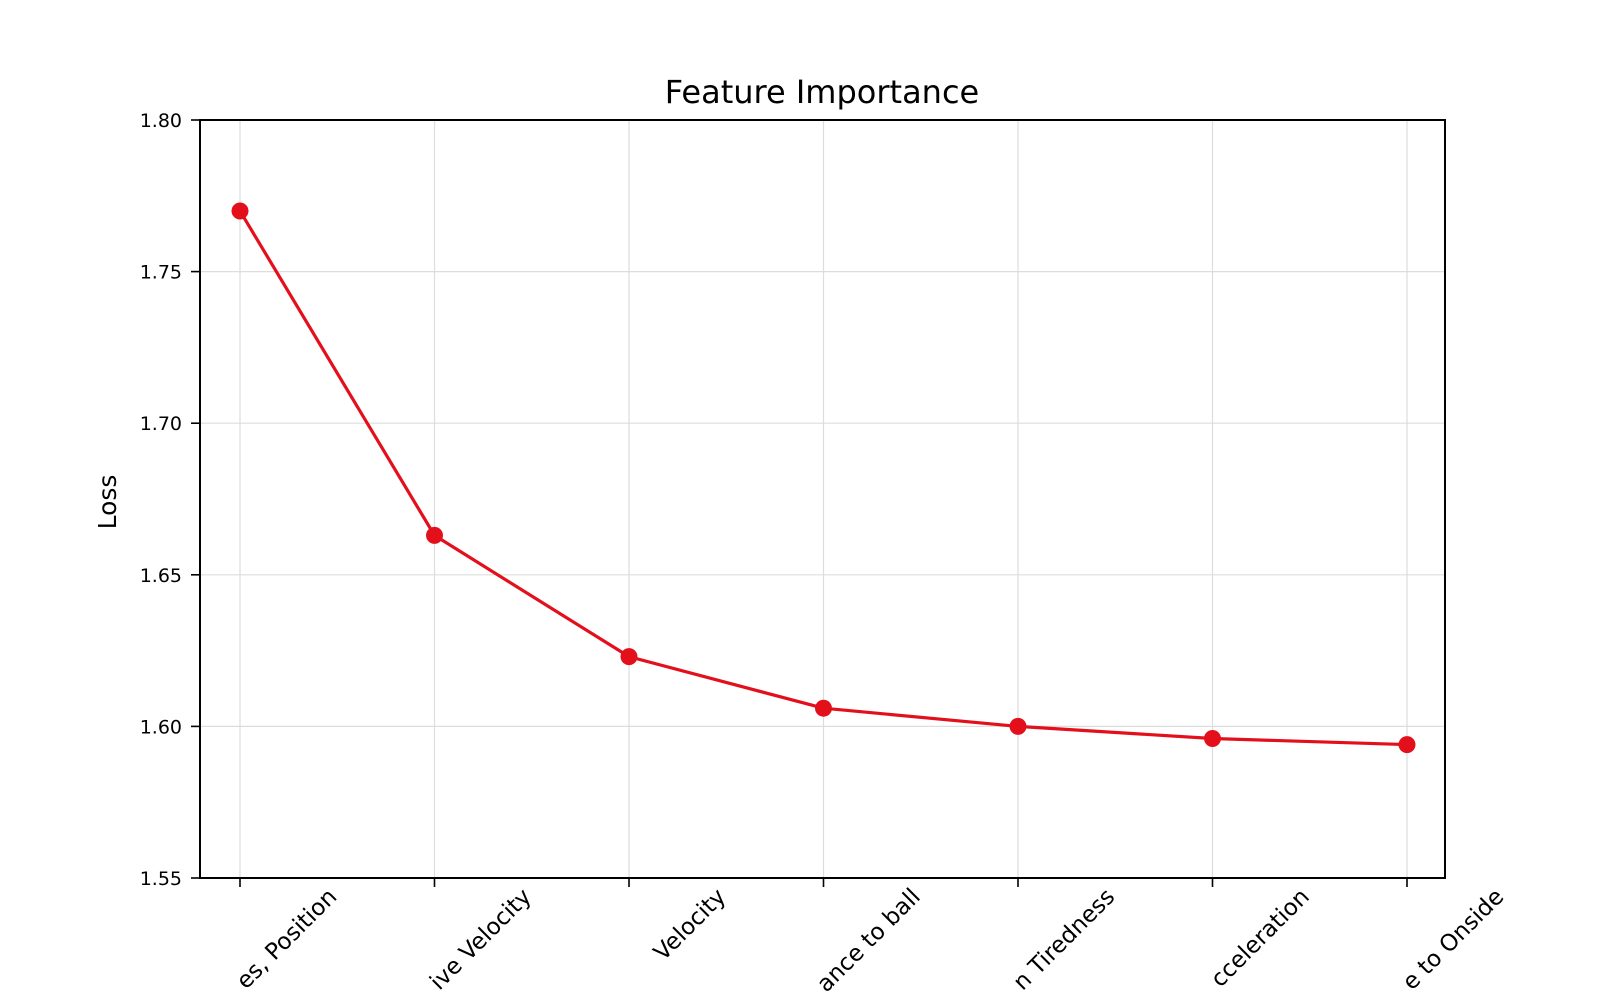 This screenshot has height=1000, width=1600. What do you see at coordinates (161, 273) in the screenshot?
I see `y-tick-label: 1.75` at bounding box center [161, 273].